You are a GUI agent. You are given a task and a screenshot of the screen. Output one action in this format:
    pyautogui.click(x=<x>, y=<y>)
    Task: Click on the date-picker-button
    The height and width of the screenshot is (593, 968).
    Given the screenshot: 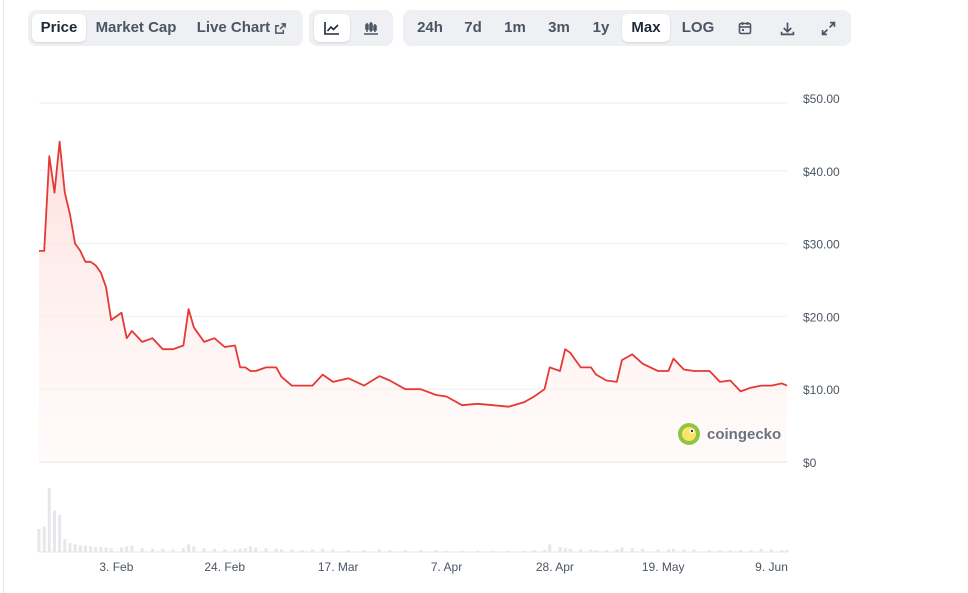 What is the action you would take?
    pyautogui.click(x=745, y=28)
    